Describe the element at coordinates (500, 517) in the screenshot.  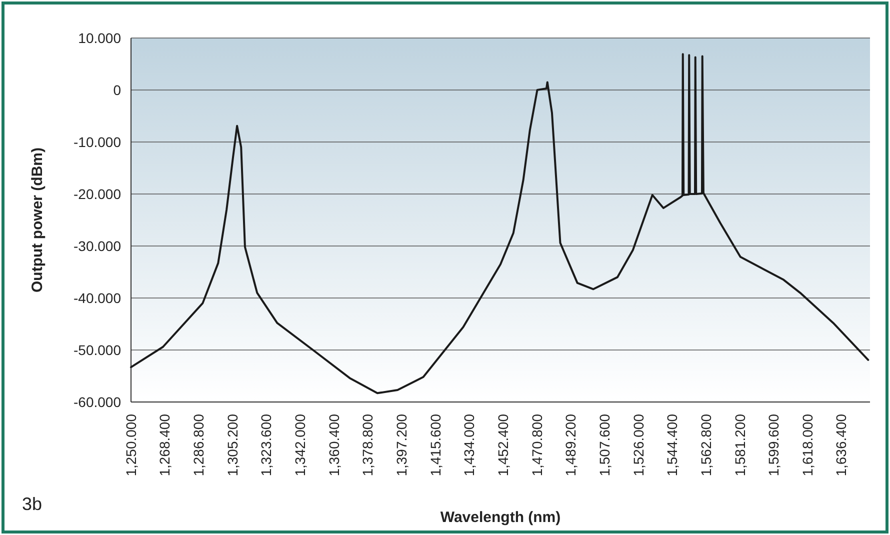
I see `x-axis-title: Wavelength (nm)` at that location.